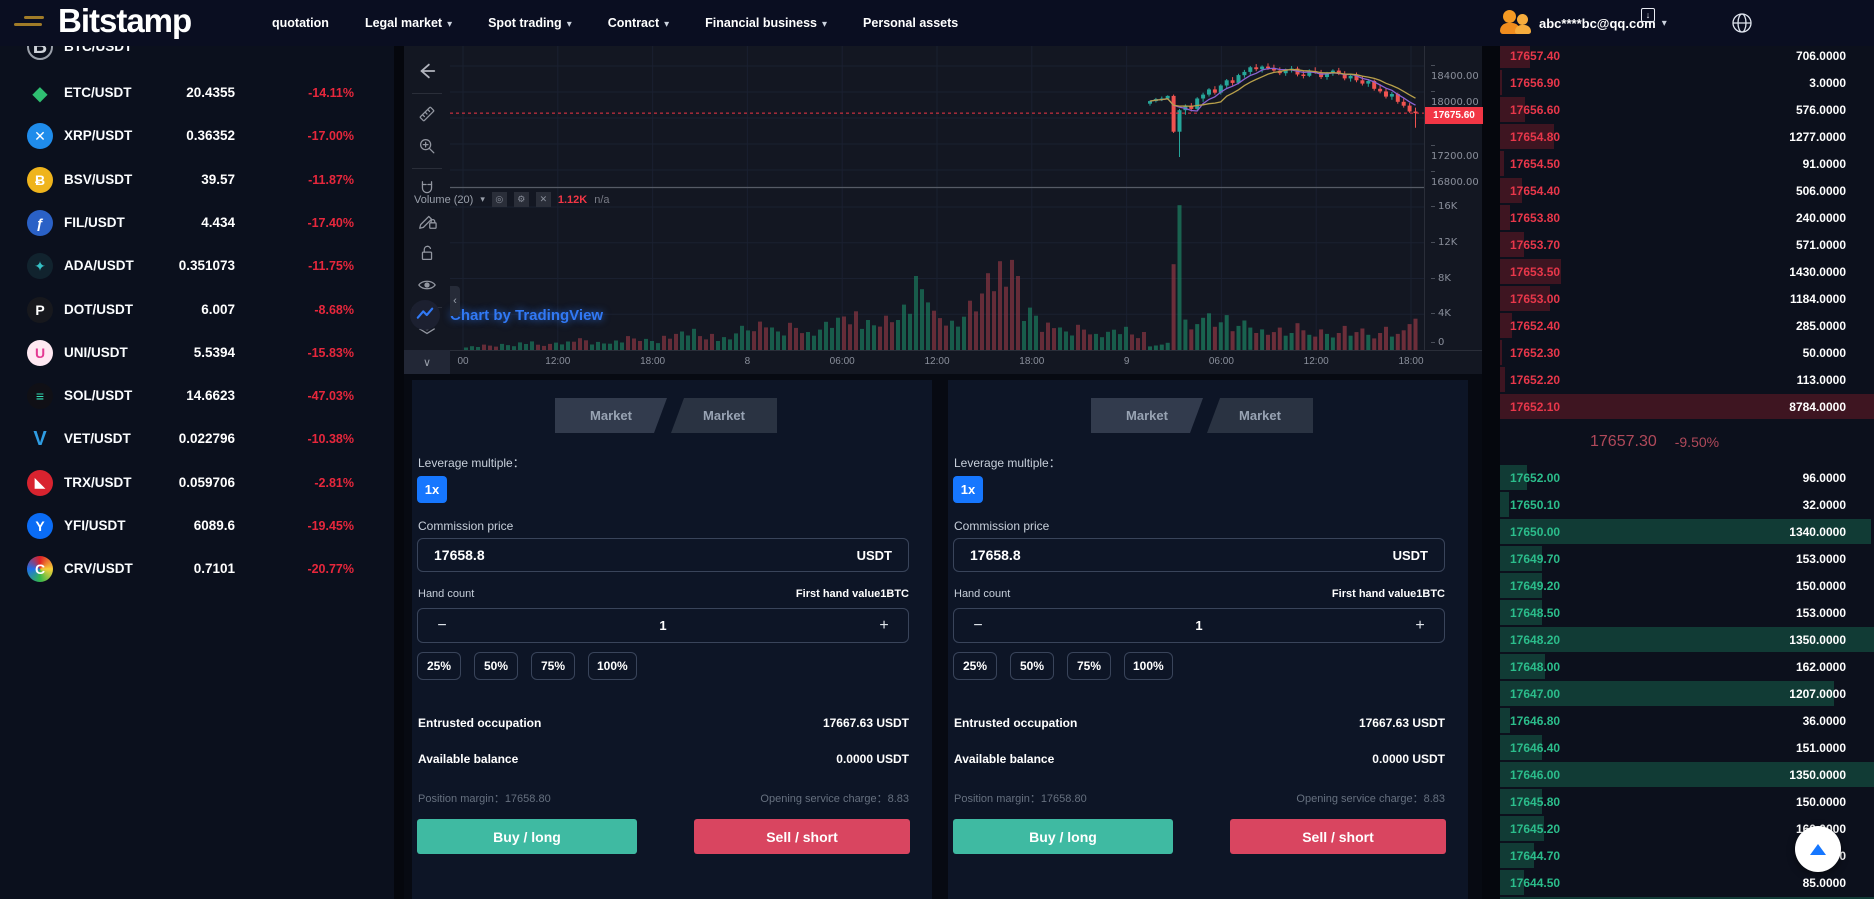 The height and width of the screenshot is (899, 1874). Describe the element at coordinates (455, 301) in the screenshot. I see `panel-collapse-handle: ‹` at that location.